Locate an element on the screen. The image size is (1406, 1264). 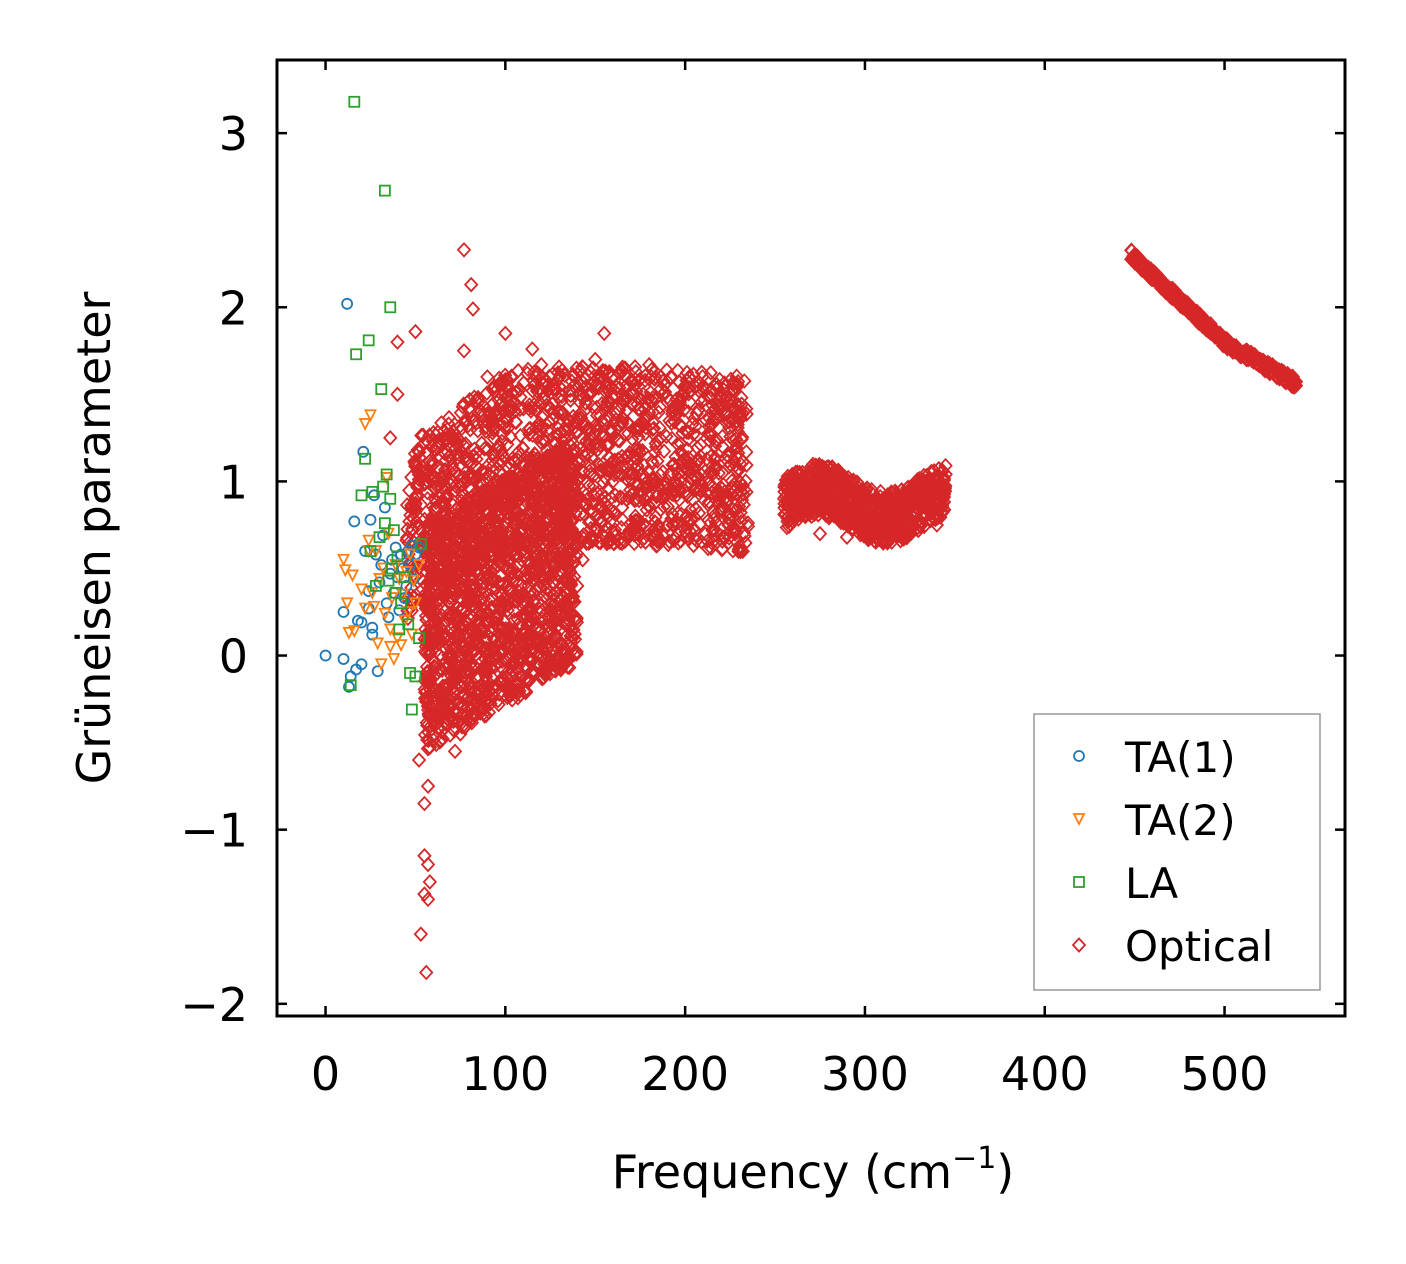
legend-label-la: LA is located at coordinates (1151, 883).